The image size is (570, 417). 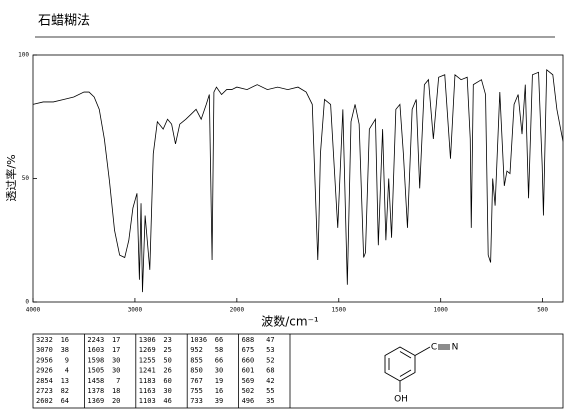 I want to click on y-axis-label: 透过率/%, so click(x=11, y=177).